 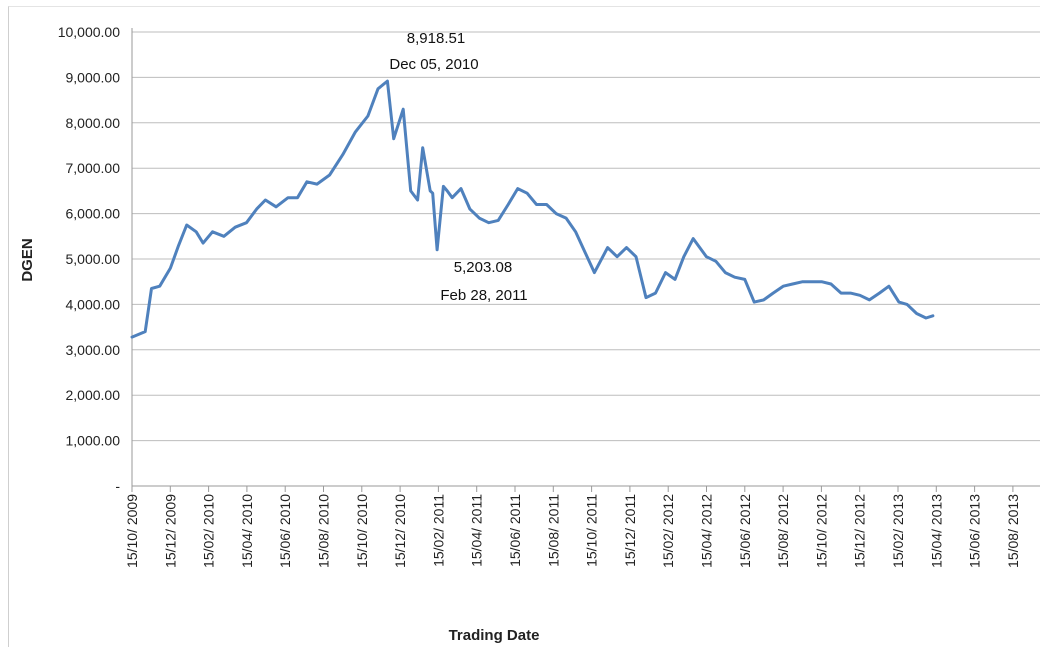 I want to click on y-tick-label: 10,000.00, so click(x=89, y=32).